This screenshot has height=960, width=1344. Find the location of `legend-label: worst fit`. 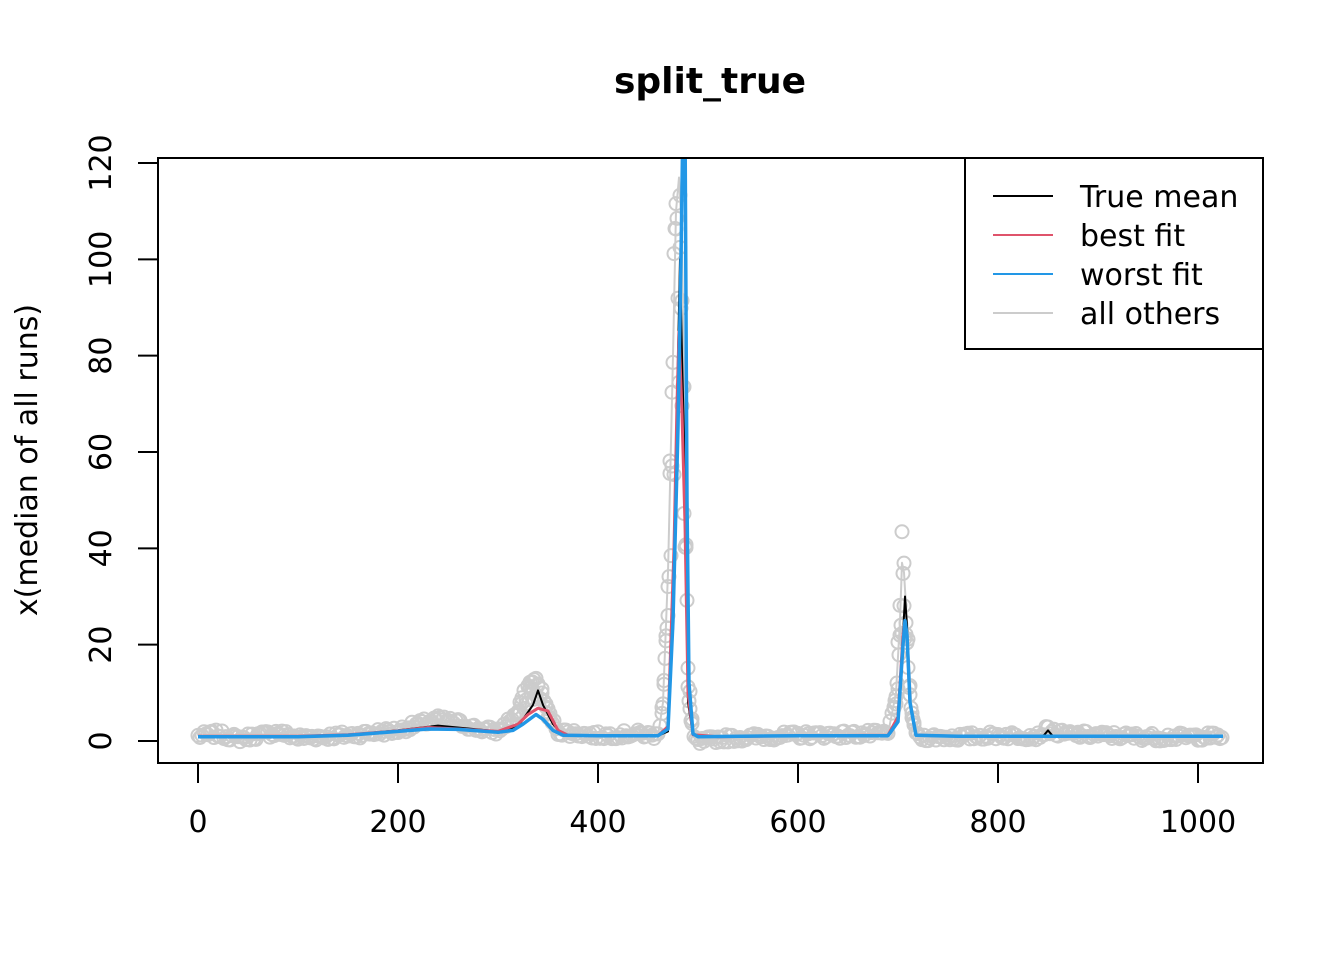

legend-label: worst fit is located at coordinates (1141, 275).